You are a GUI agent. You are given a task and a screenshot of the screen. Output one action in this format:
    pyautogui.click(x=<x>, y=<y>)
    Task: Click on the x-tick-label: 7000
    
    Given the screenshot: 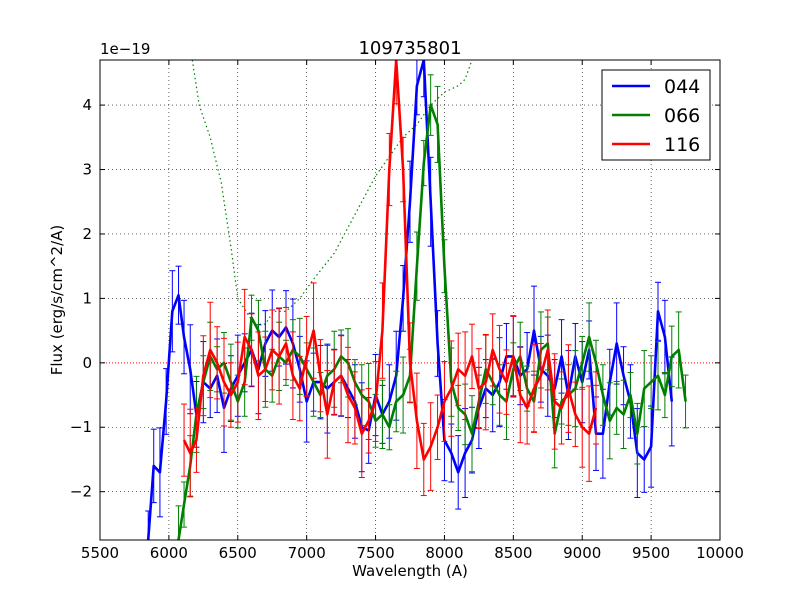 What is the action you would take?
    pyautogui.click(x=307, y=553)
    